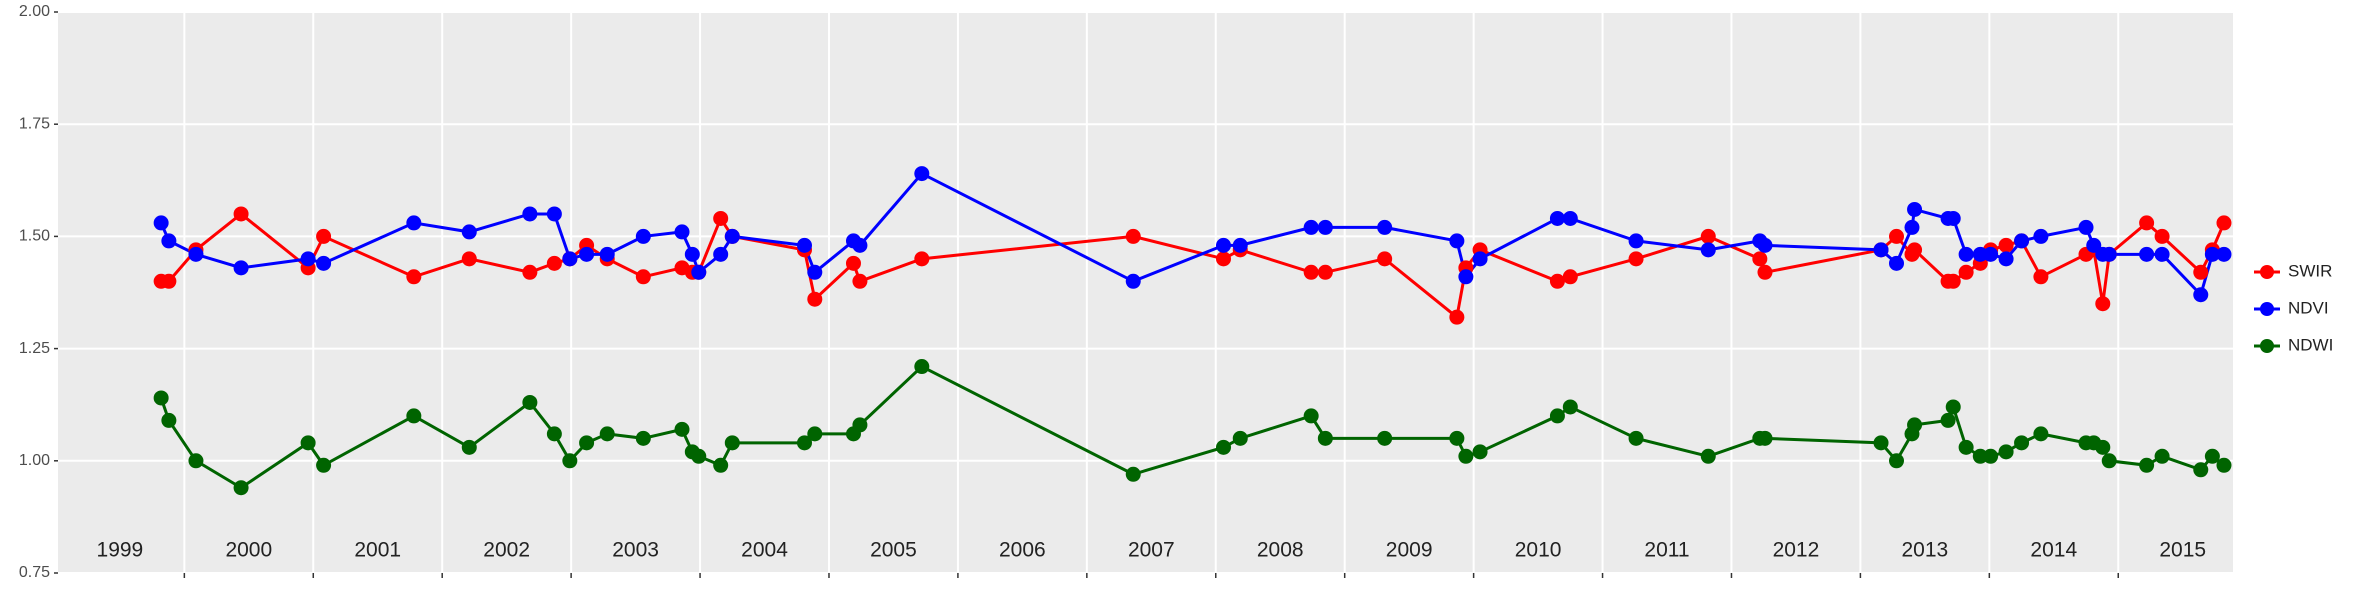 The height and width of the screenshot is (593, 2378). I want to click on year-label: 2012, so click(1796, 550).